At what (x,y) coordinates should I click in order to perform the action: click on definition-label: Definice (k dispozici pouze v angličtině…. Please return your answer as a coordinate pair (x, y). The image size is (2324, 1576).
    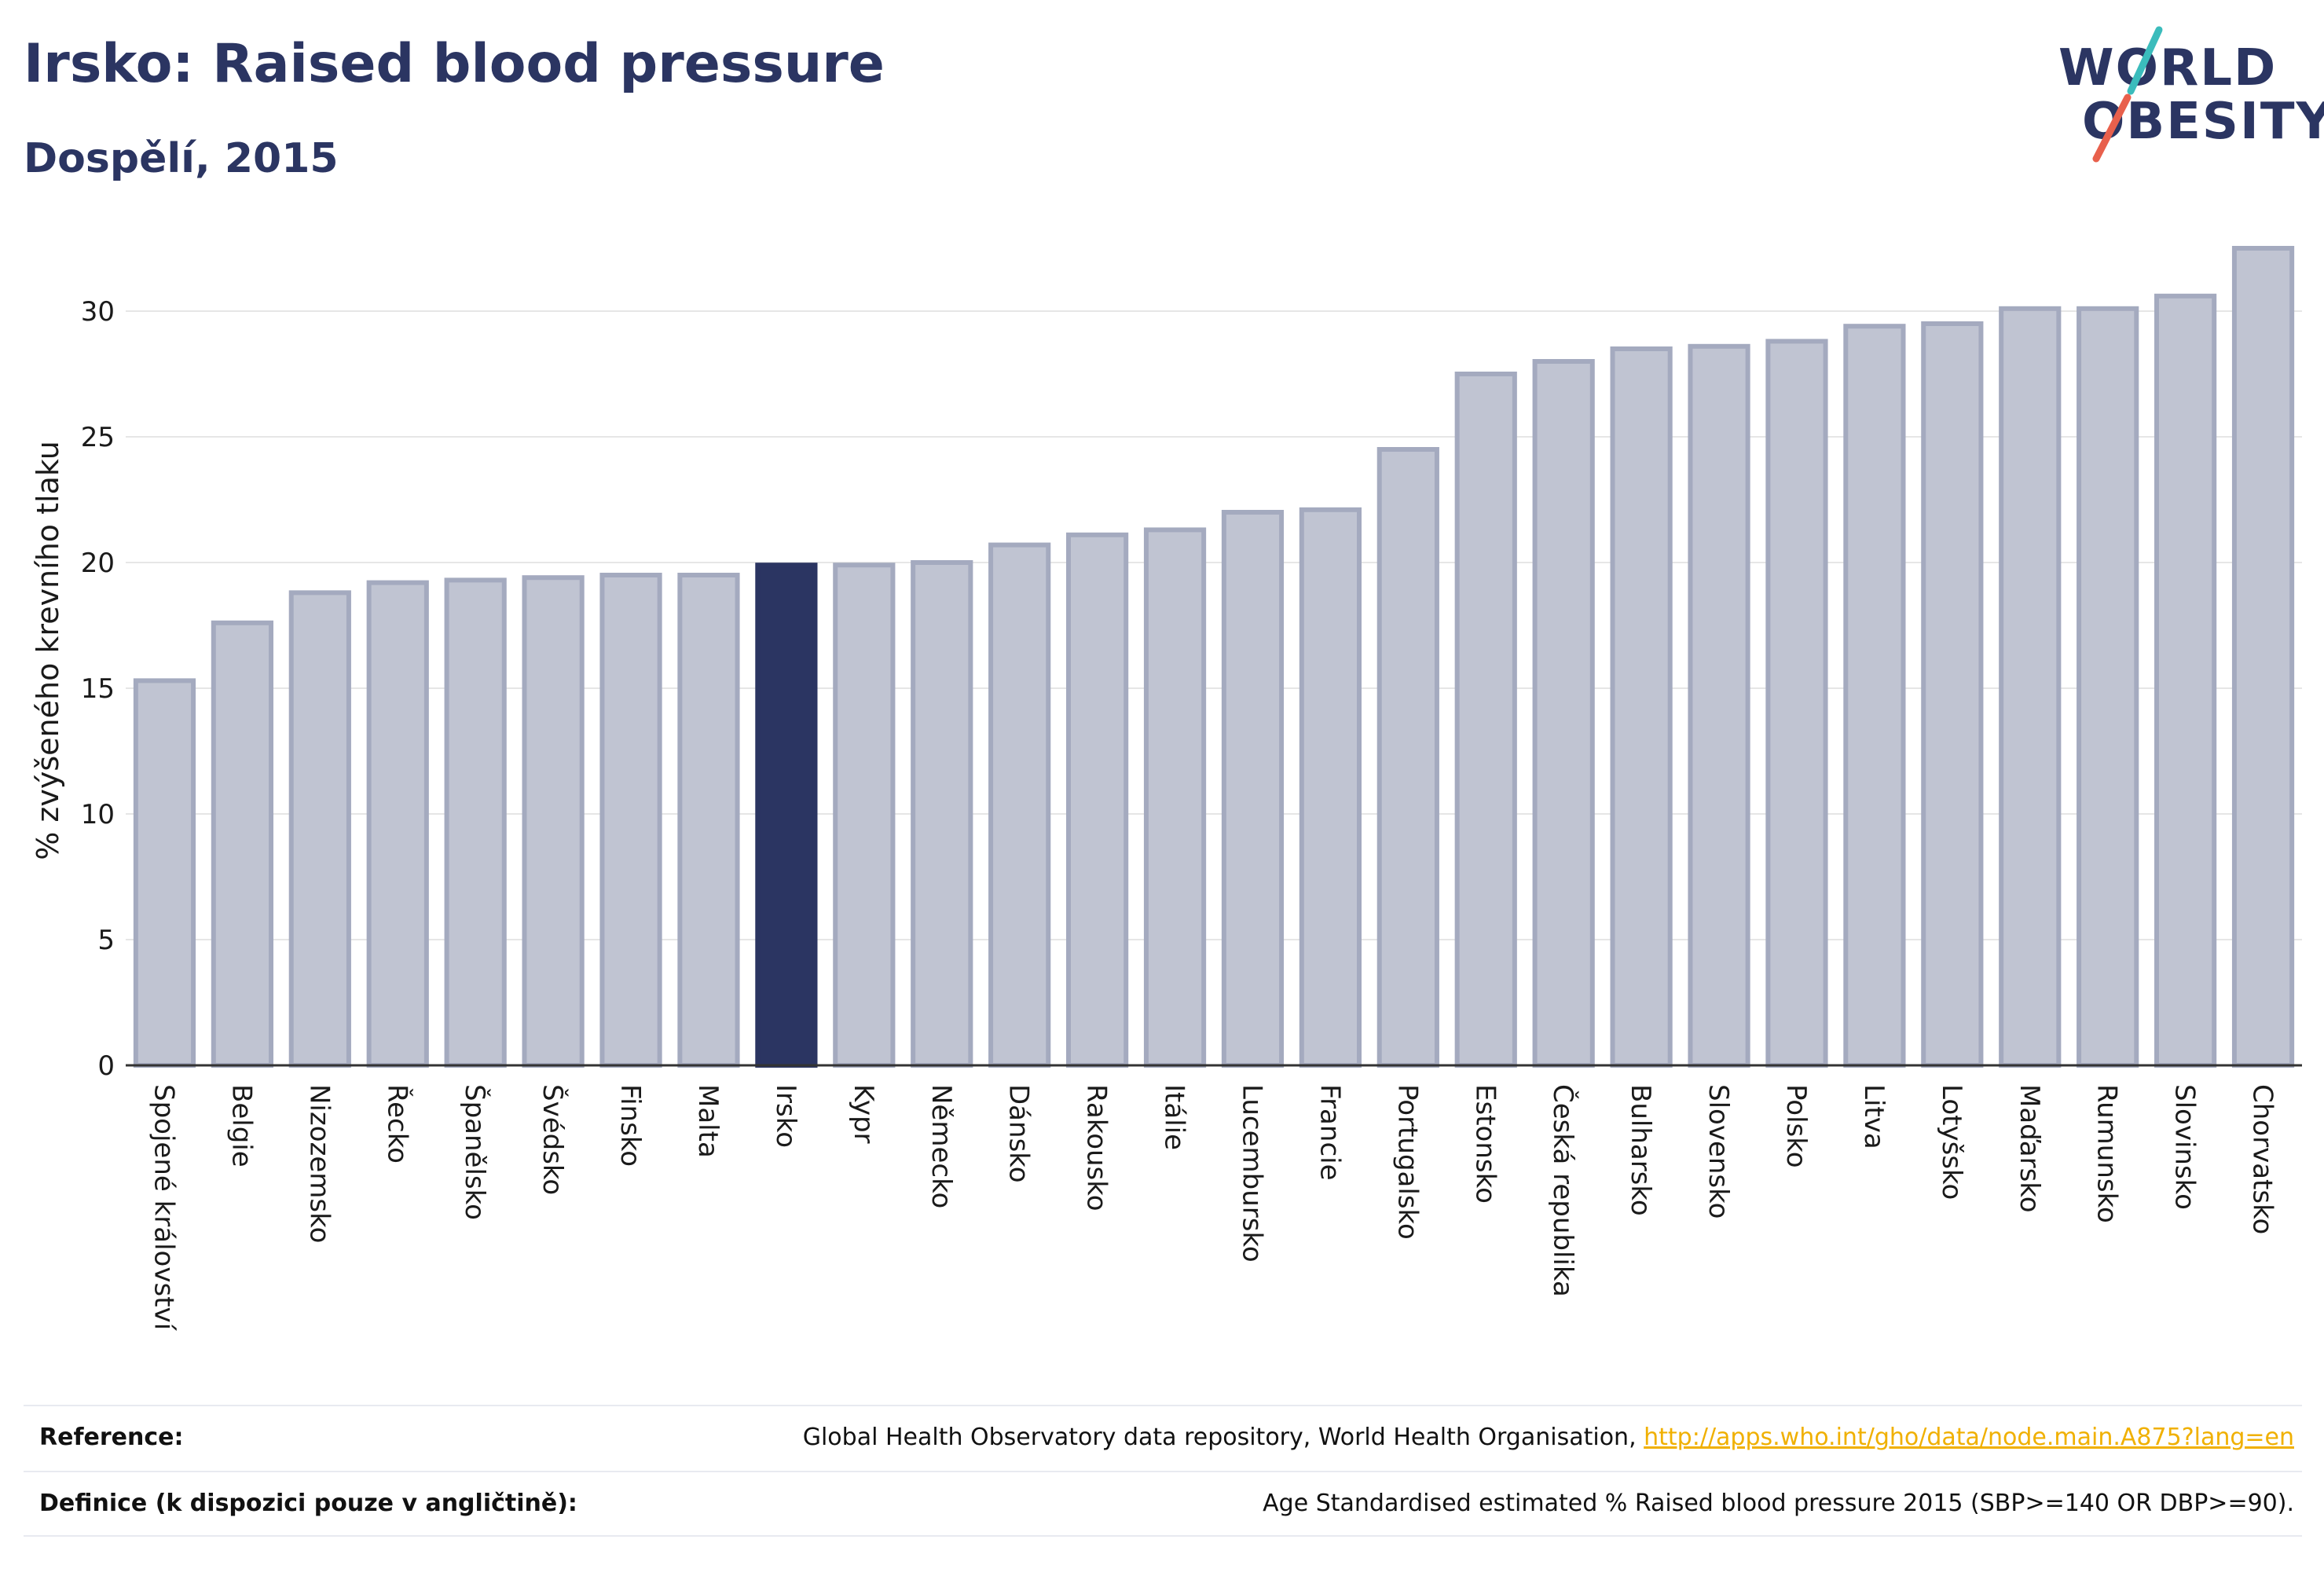
    Looking at the image, I should click on (308, 1503).